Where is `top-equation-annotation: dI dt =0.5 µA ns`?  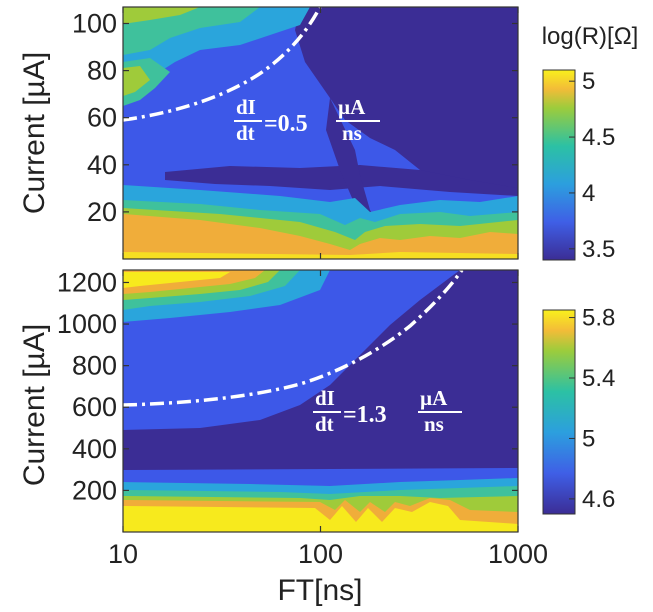
top-equation-annotation: dI dt =0.5 µA ns is located at coordinates (307, 120).